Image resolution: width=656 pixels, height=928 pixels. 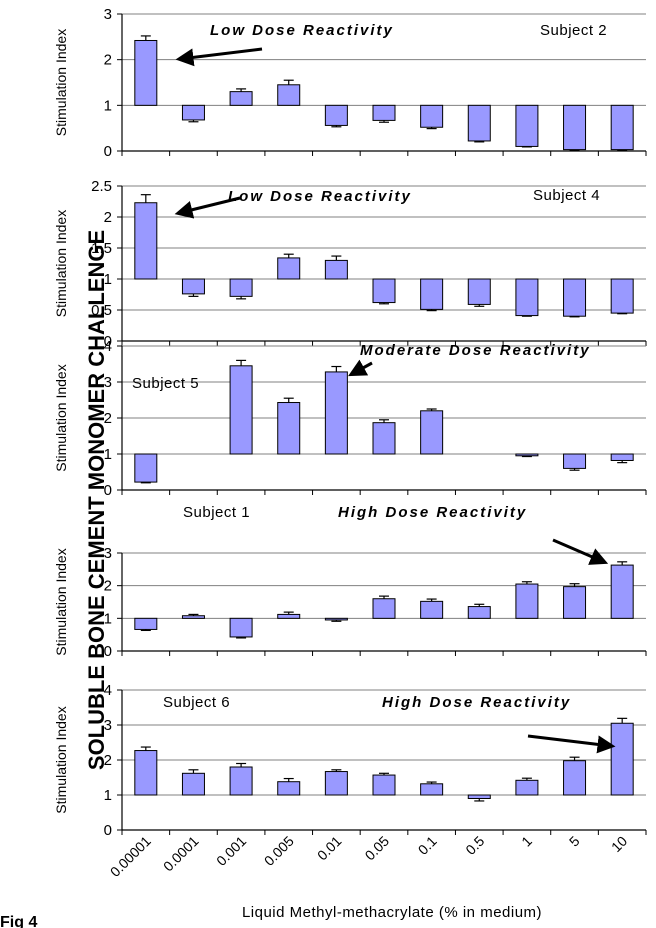 I want to click on x-tick-label: 10, so click(x=619, y=844).